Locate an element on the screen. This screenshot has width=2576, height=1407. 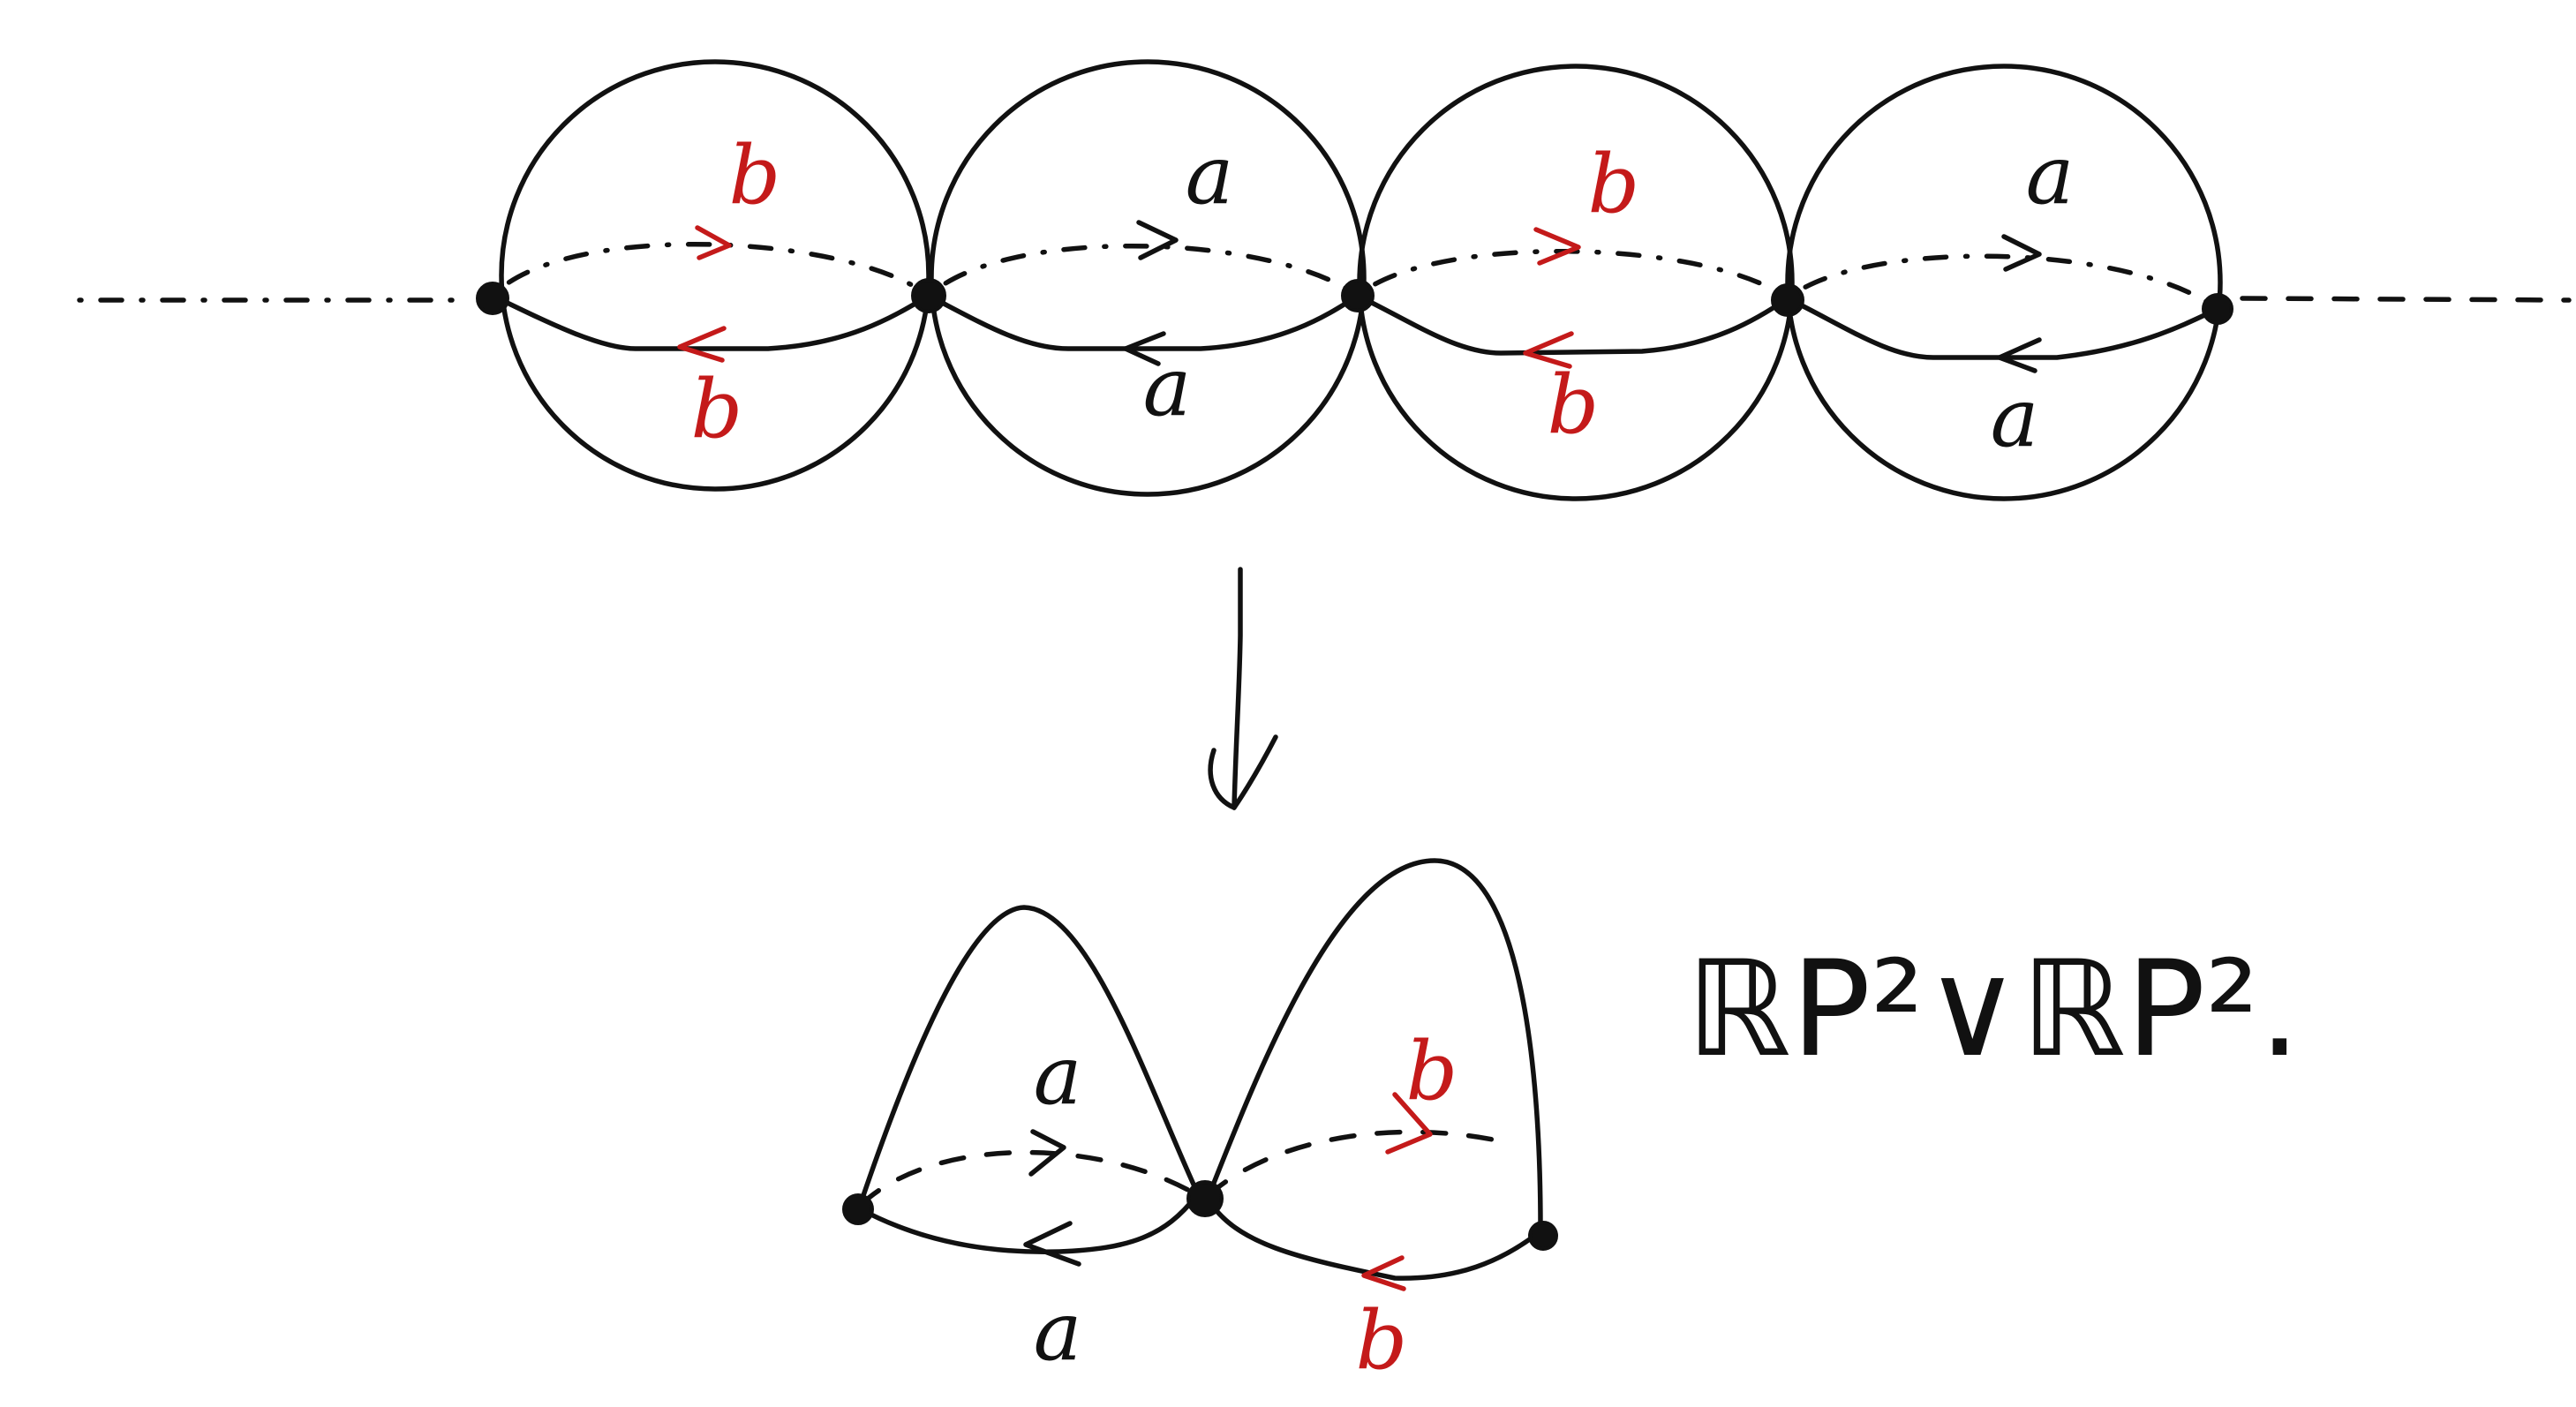
sphere-2-outline is located at coordinates (1148, 278).